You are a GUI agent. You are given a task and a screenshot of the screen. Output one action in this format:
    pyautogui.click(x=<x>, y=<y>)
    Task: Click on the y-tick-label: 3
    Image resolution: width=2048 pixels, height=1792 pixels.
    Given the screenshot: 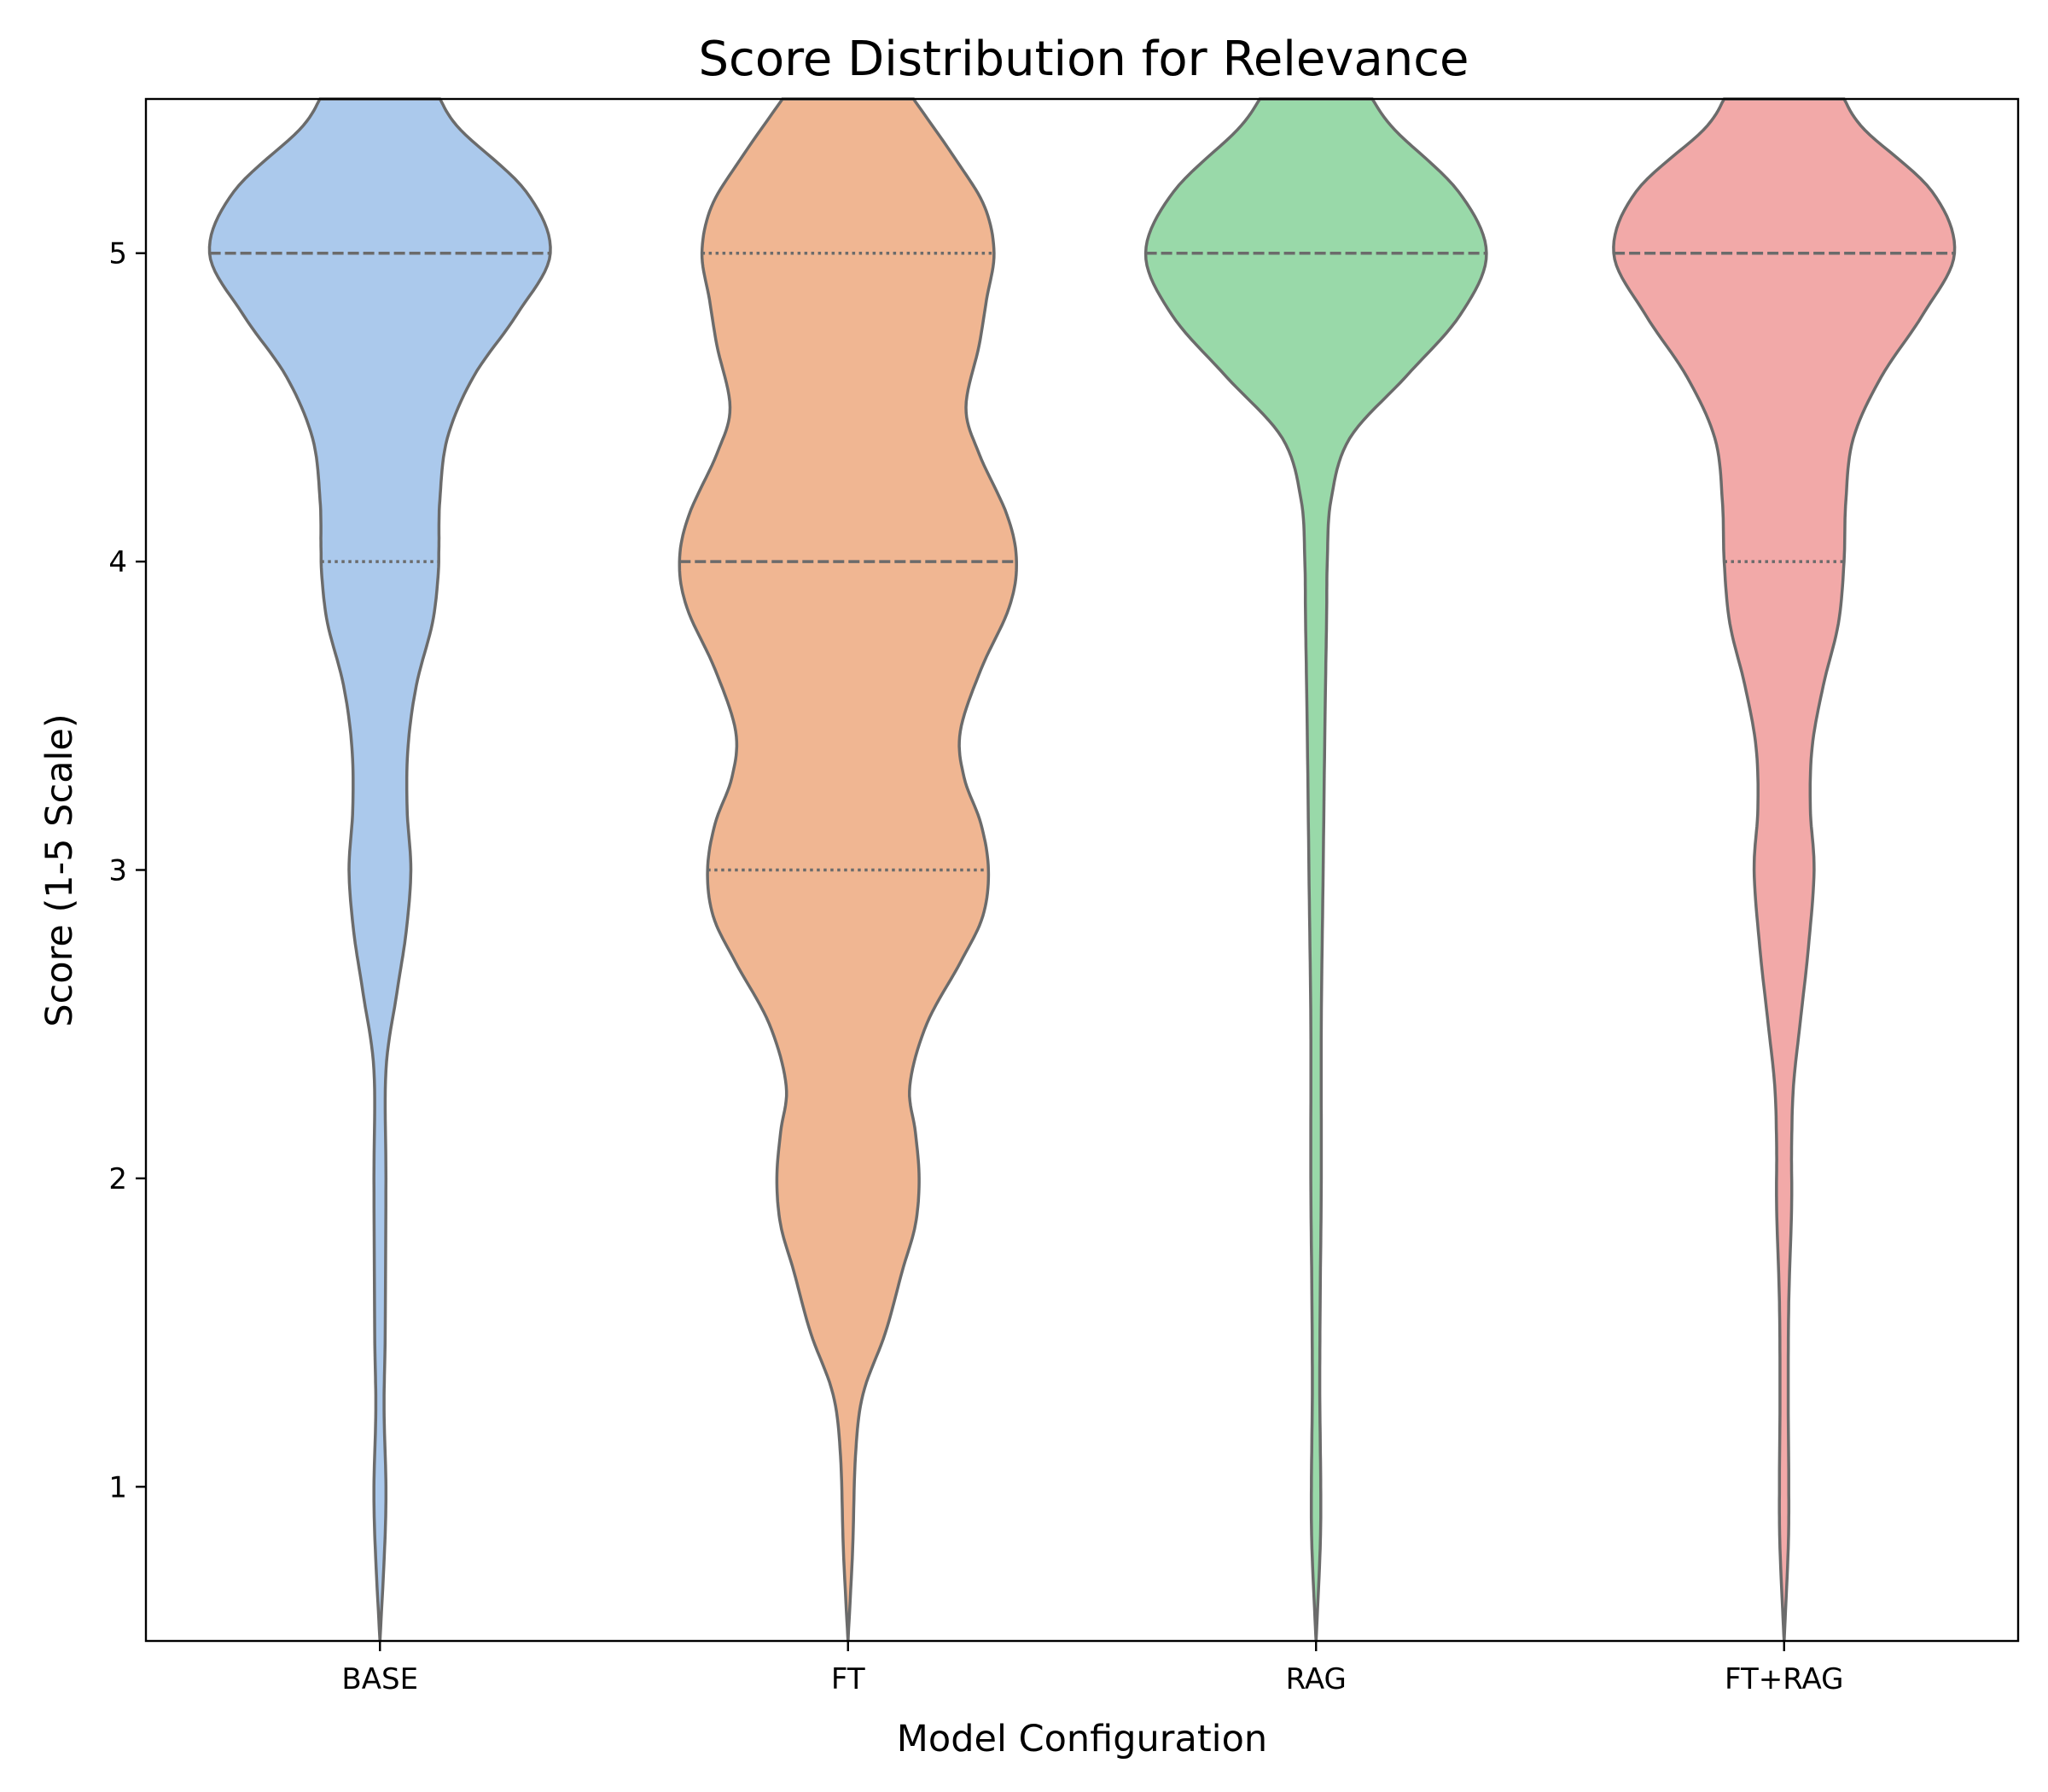 What is the action you would take?
    pyautogui.click(x=118, y=871)
    